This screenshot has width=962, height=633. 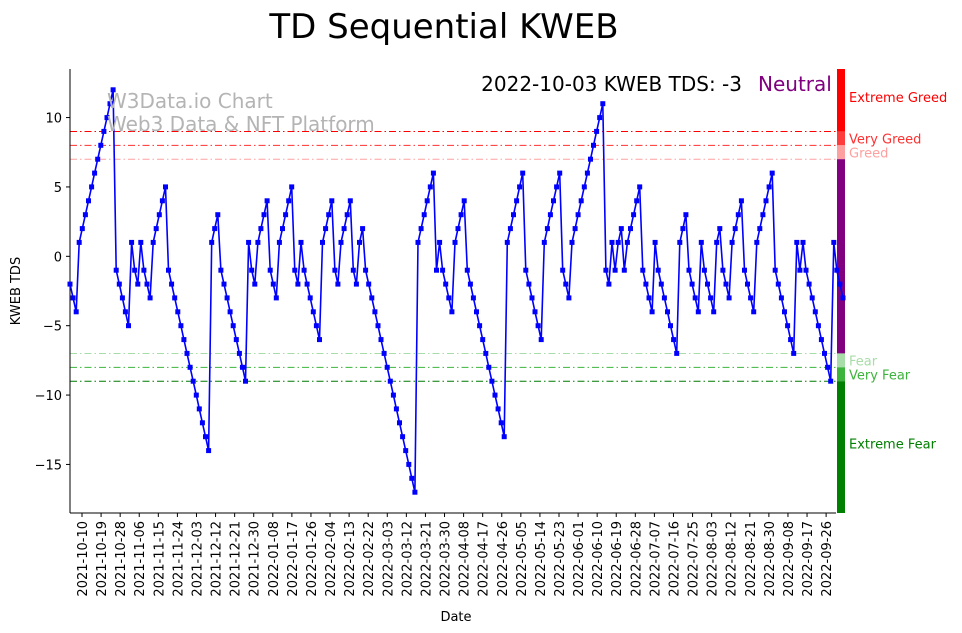 What do you see at coordinates (713, 559) in the screenshot?
I see `x-tick-label: 2022-08-03` at bounding box center [713, 559].